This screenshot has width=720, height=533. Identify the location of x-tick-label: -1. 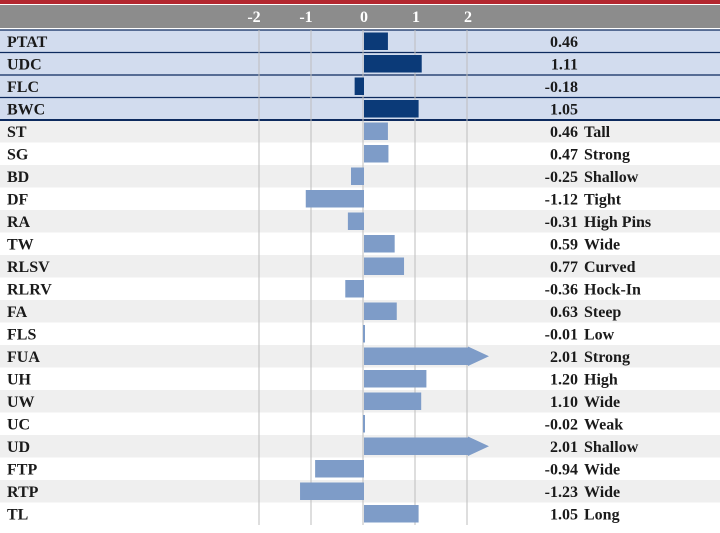
(305, 17).